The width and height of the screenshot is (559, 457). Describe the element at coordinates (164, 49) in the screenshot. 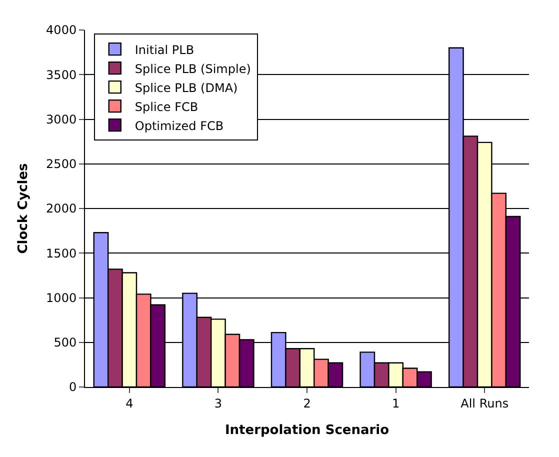

I see `legend-label: Initial PLB` at that location.